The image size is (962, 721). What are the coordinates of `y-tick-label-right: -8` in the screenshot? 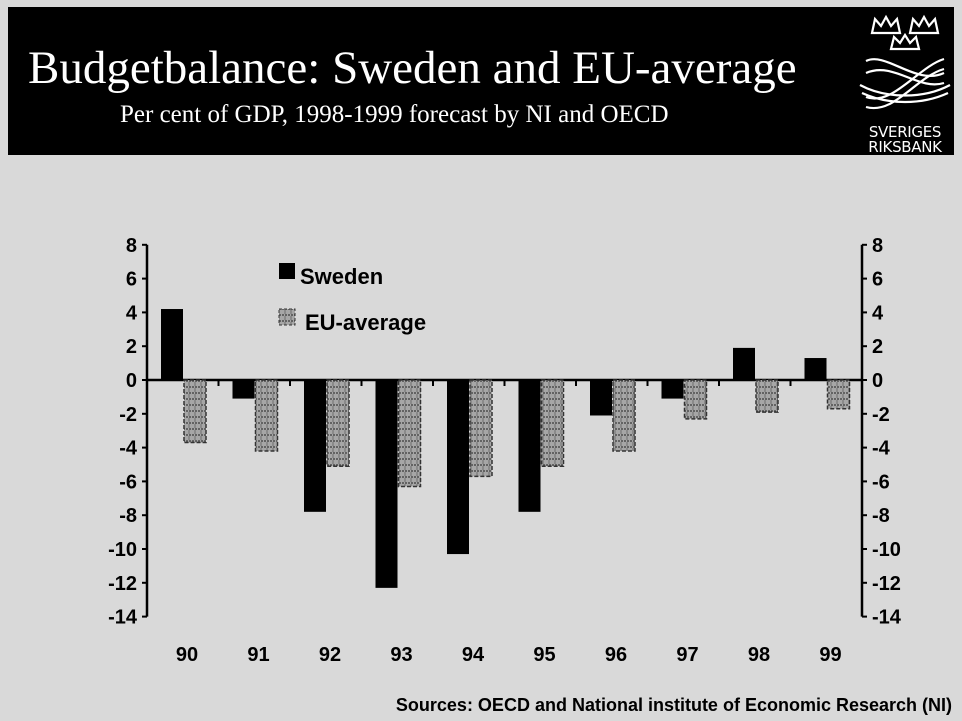 It's located at (881, 516).